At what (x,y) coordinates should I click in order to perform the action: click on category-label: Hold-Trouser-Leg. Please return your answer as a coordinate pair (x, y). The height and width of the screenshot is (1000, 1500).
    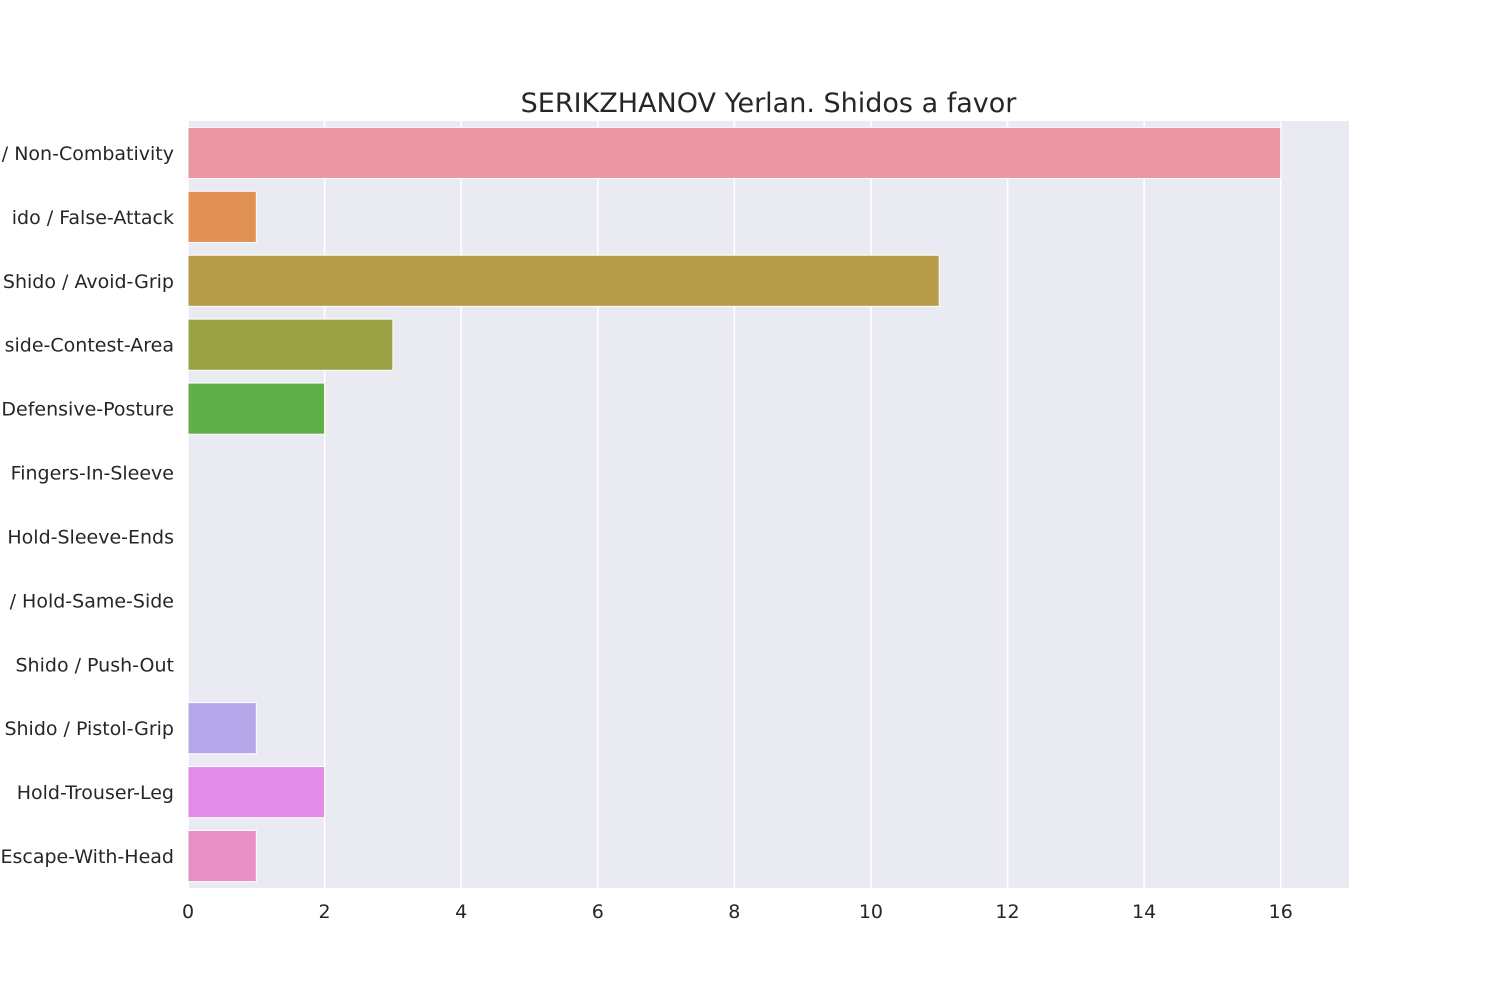
    Looking at the image, I should click on (95, 793).